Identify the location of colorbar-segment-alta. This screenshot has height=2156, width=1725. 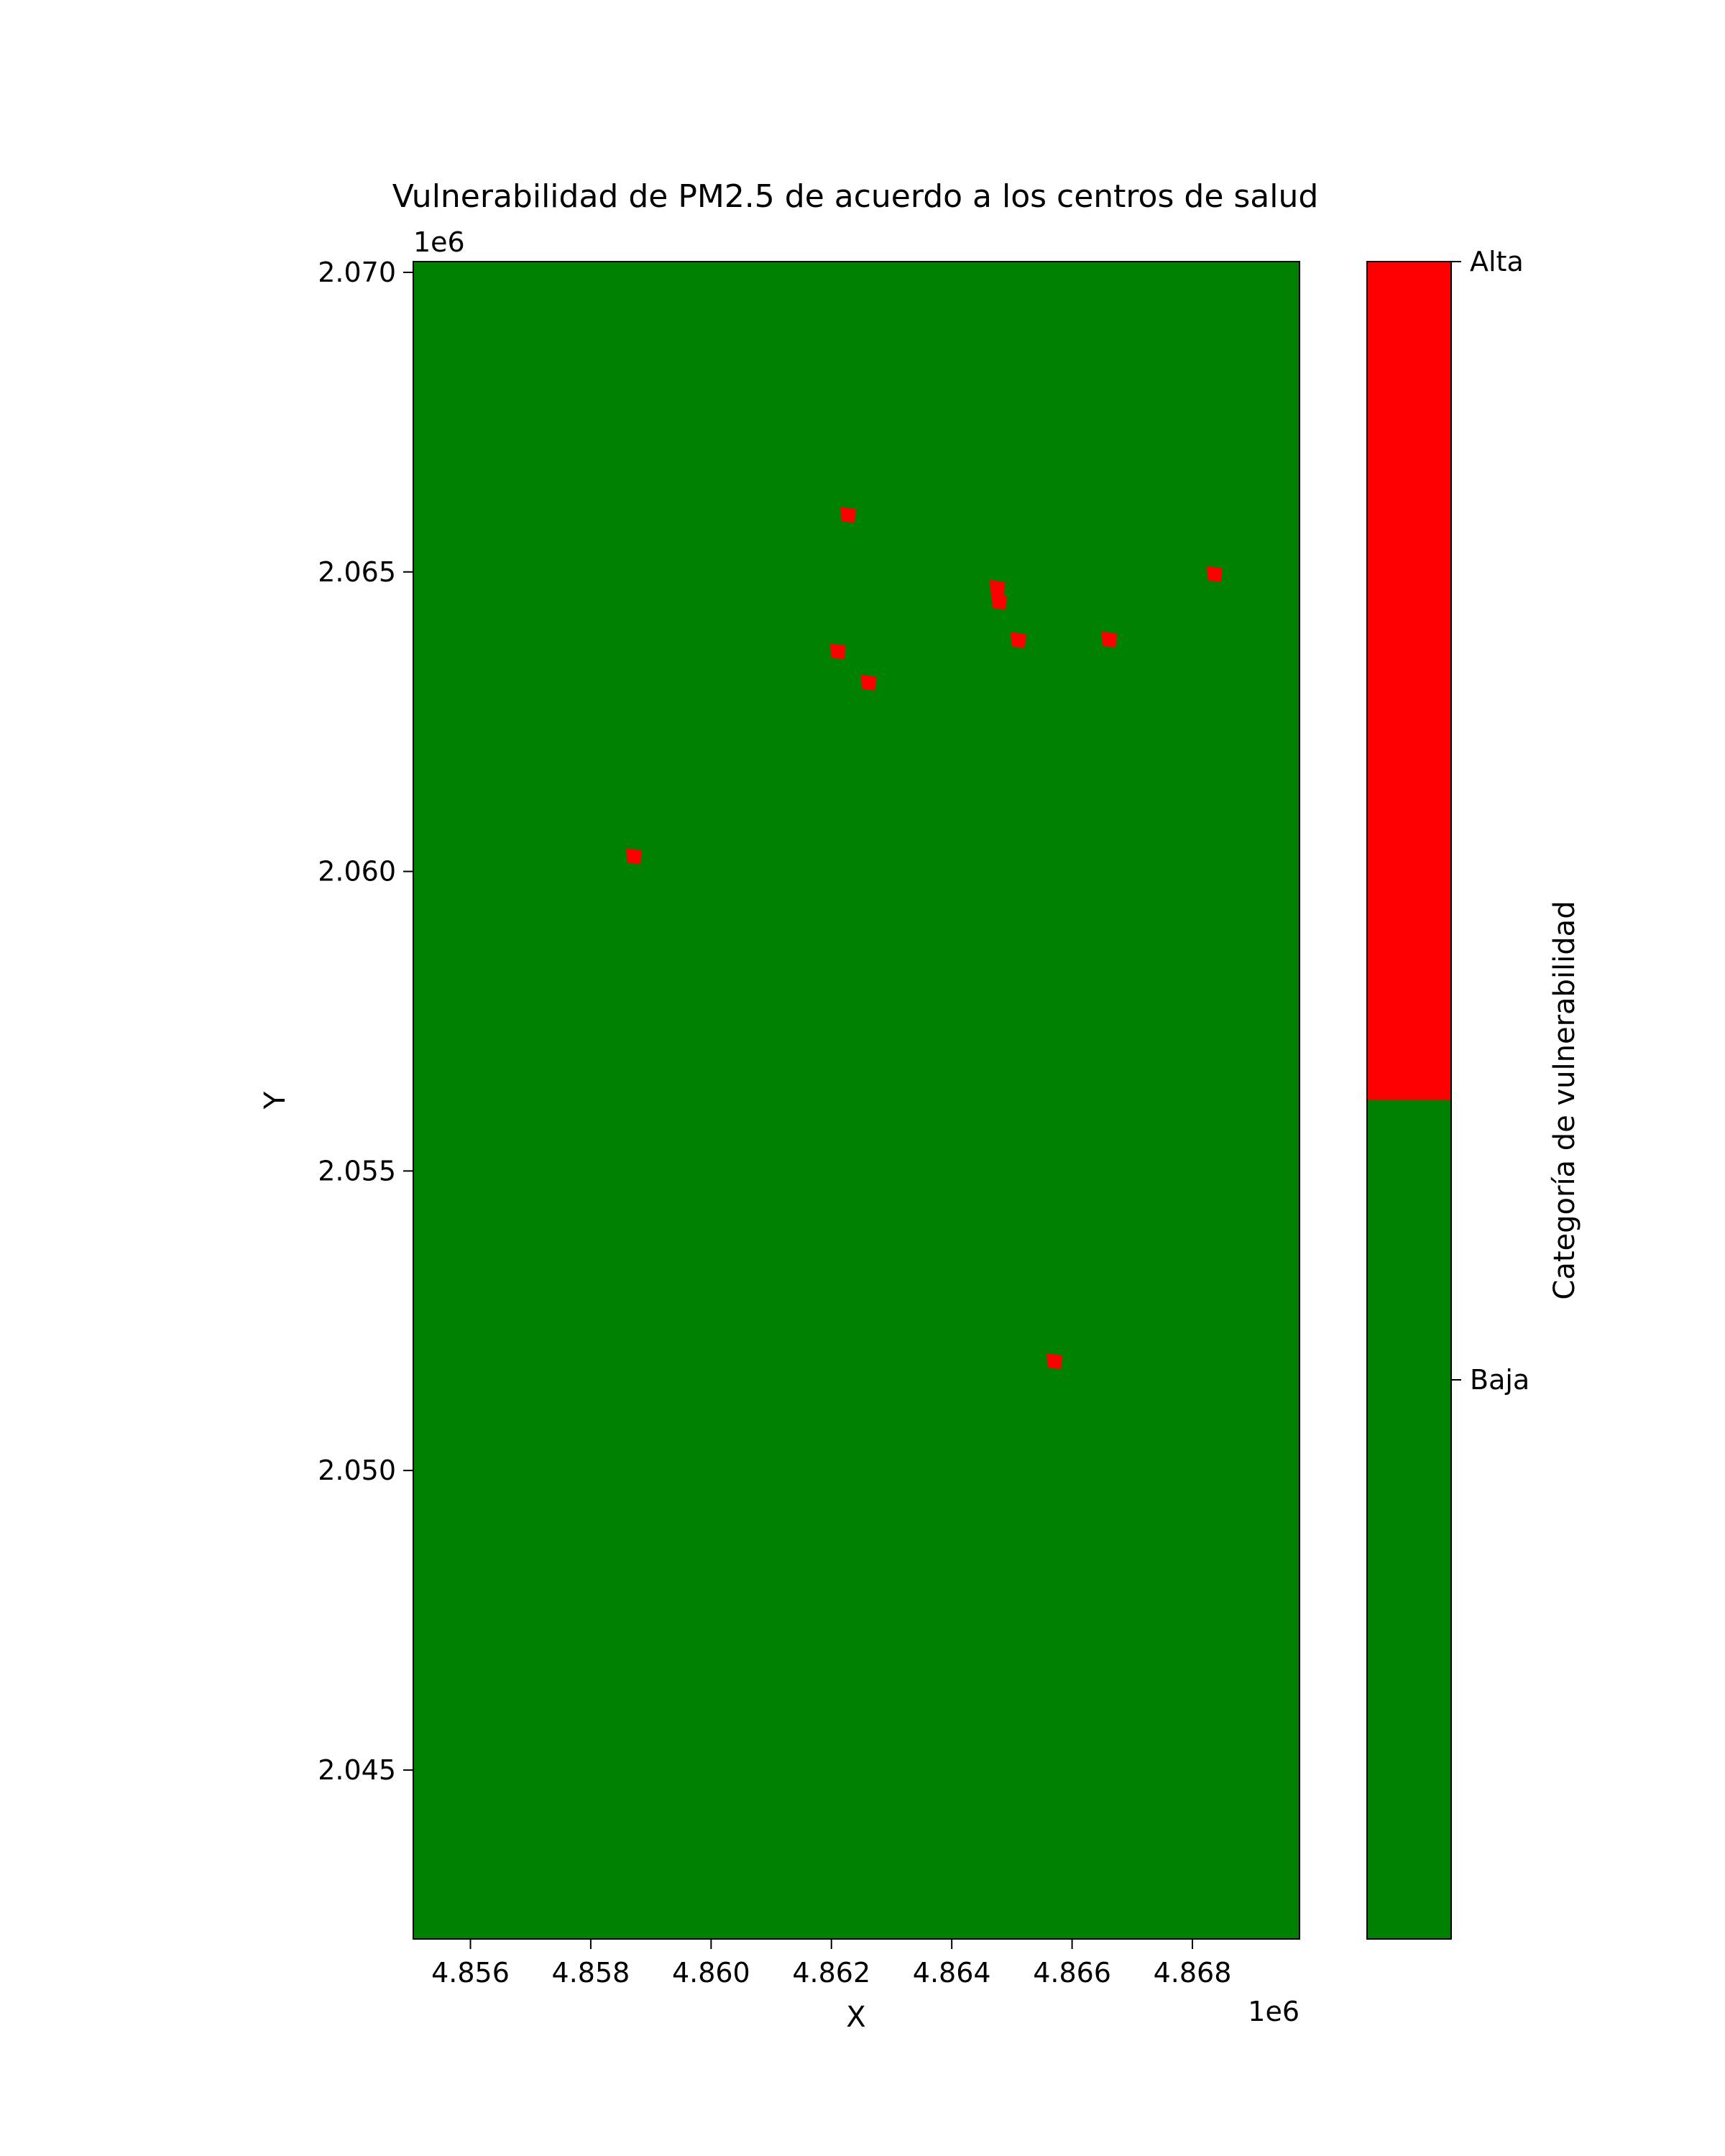
(1409, 681).